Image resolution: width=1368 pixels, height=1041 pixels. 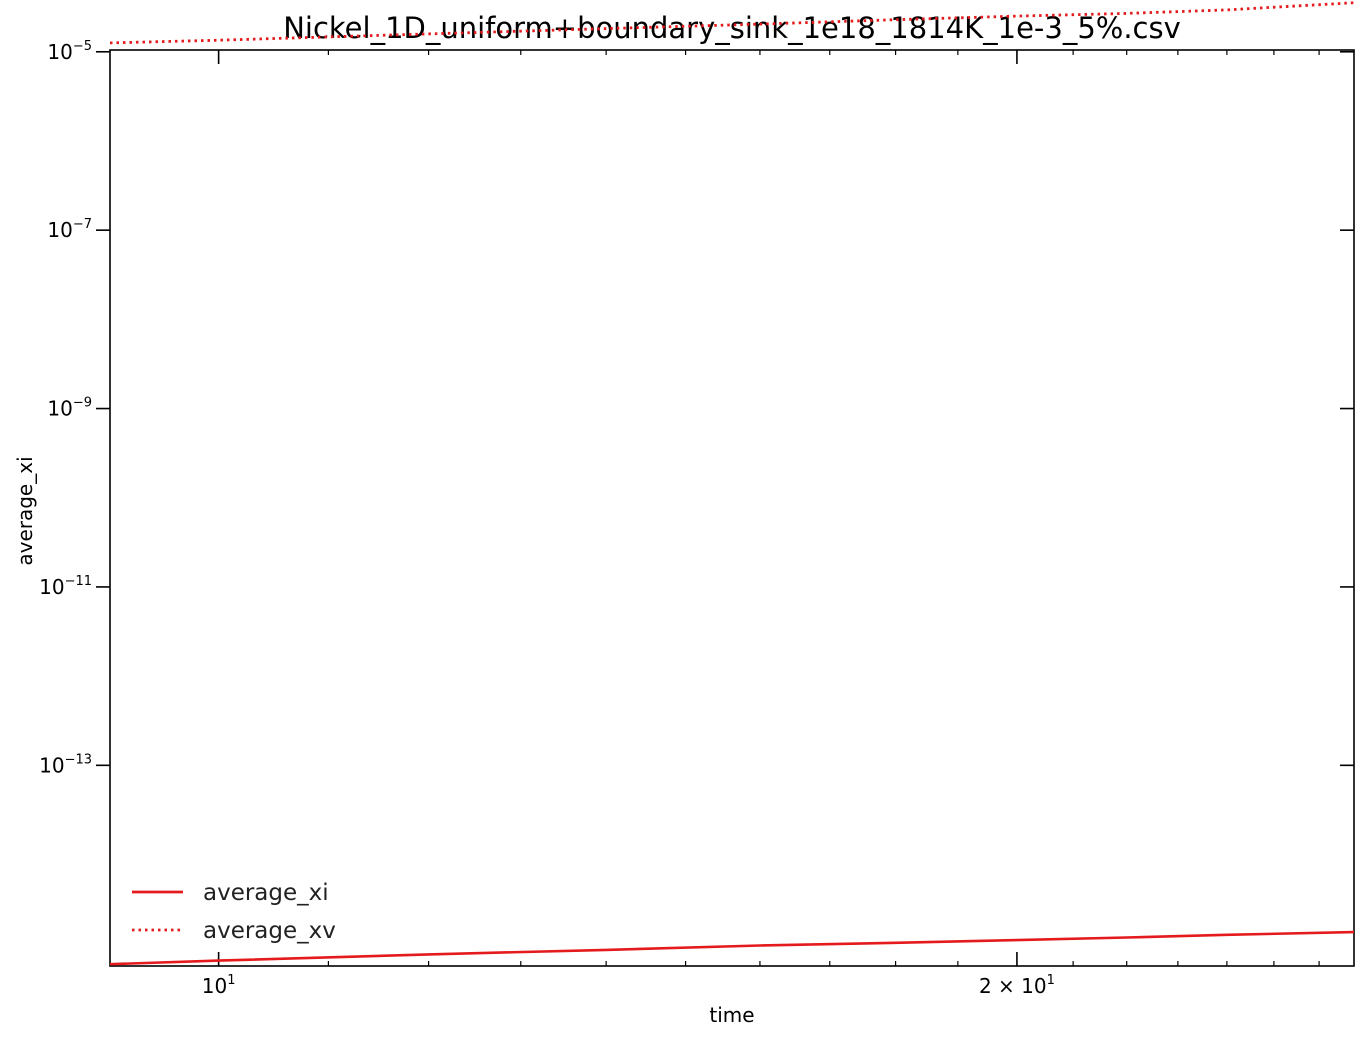 What do you see at coordinates (69, 408) in the screenshot?
I see `y-tick-label: 10⁻⁹` at bounding box center [69, 408].